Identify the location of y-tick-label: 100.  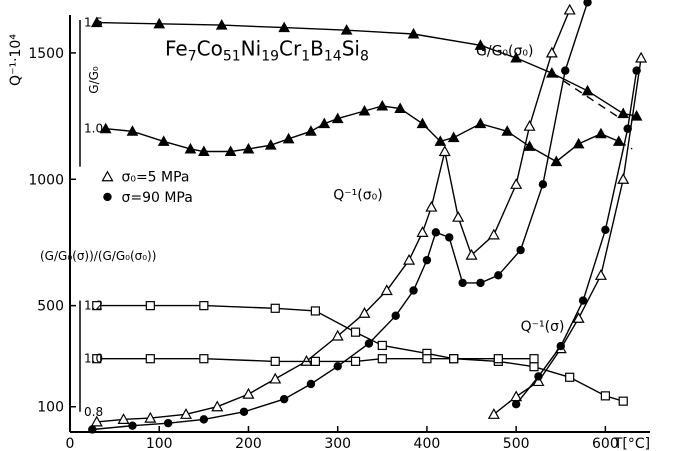
(50, 408).